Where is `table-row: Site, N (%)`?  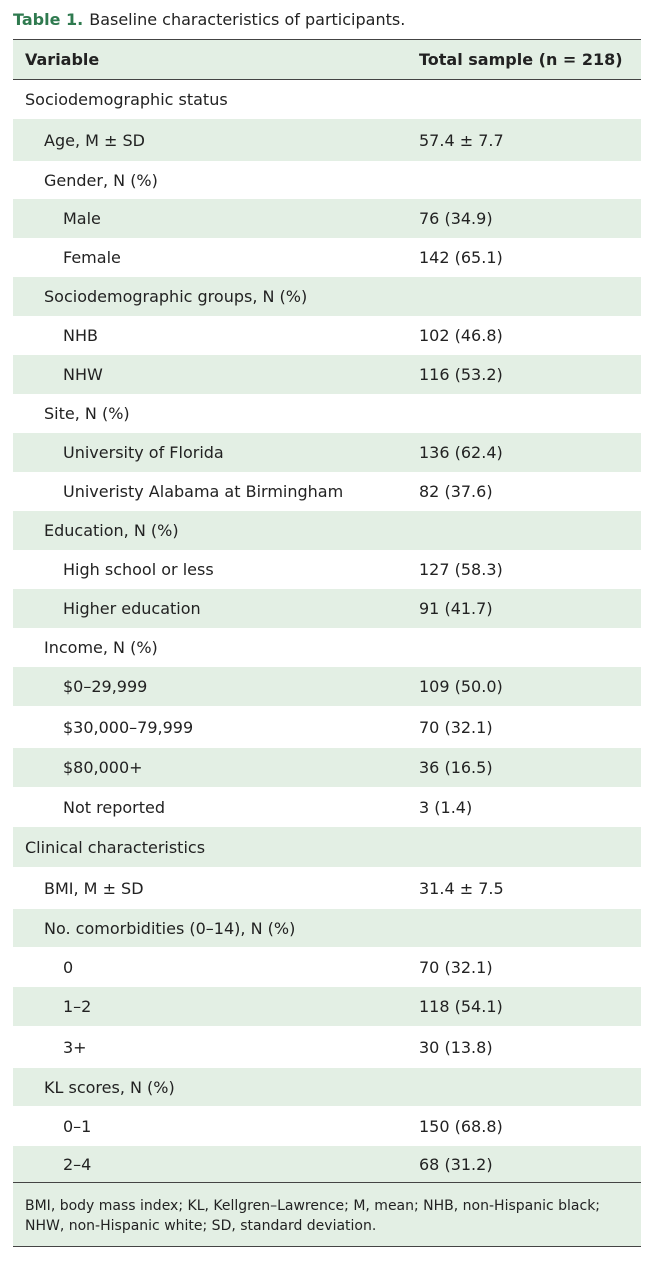
table-row: Site, N (%) is located at coordinates (327, 413).